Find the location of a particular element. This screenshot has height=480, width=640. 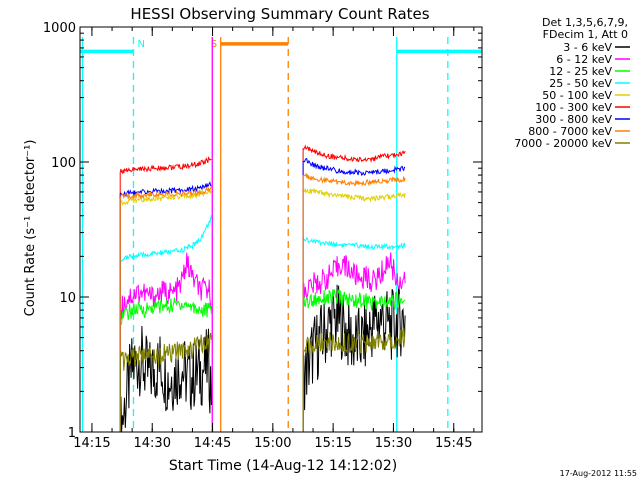

legend-label: 300 - 800 keV is located at coordinates (573, 119).